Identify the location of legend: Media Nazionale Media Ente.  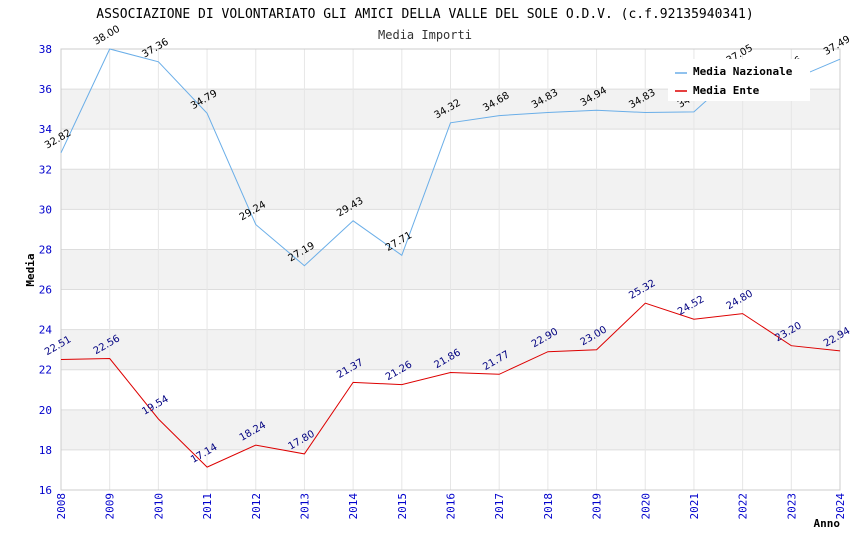
(739, 80).